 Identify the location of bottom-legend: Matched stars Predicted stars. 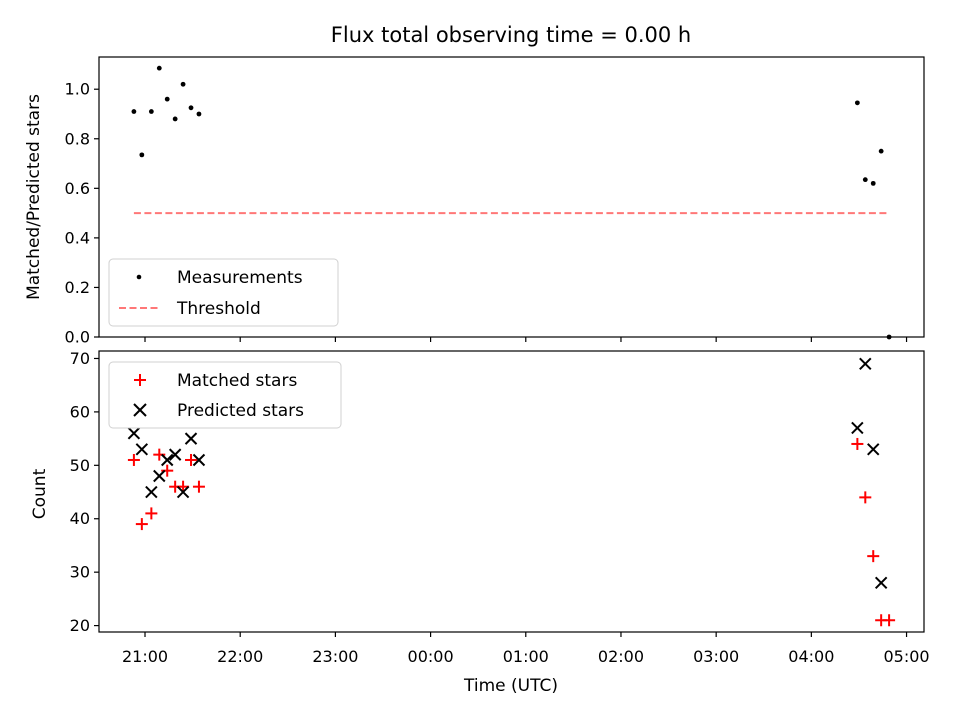
(225, 395).